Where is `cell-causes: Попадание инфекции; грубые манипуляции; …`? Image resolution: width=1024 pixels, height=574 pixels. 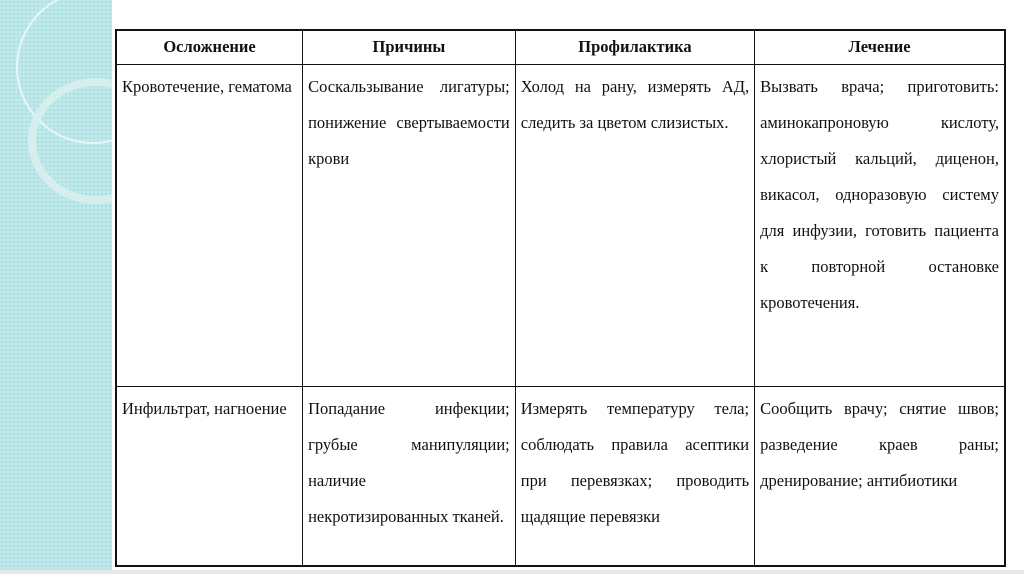
cell-causes: Попадание инфекции; грубые манипуляции; … is located at coordinates (409, 476).